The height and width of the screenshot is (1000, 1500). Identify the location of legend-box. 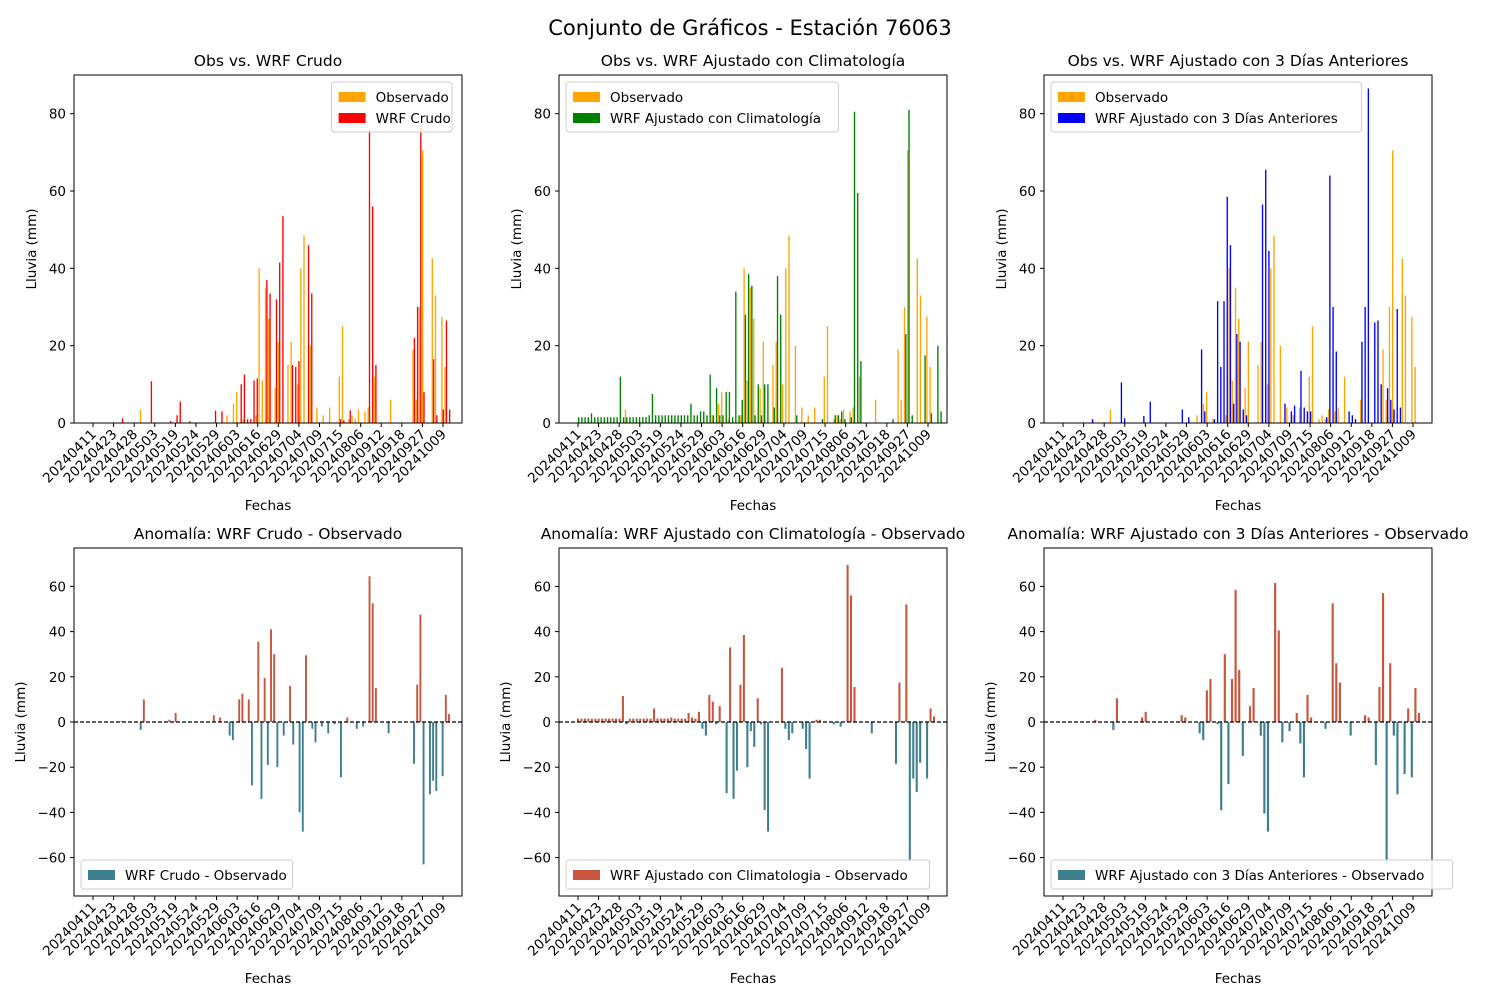
(1206, 107).